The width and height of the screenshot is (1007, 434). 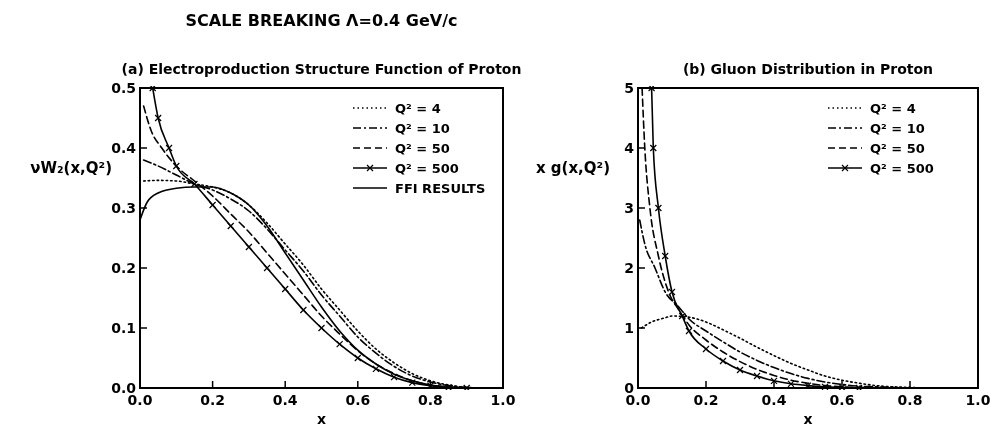 I want to click on y-tick-label: 0.2, so click(x=123, y=268).